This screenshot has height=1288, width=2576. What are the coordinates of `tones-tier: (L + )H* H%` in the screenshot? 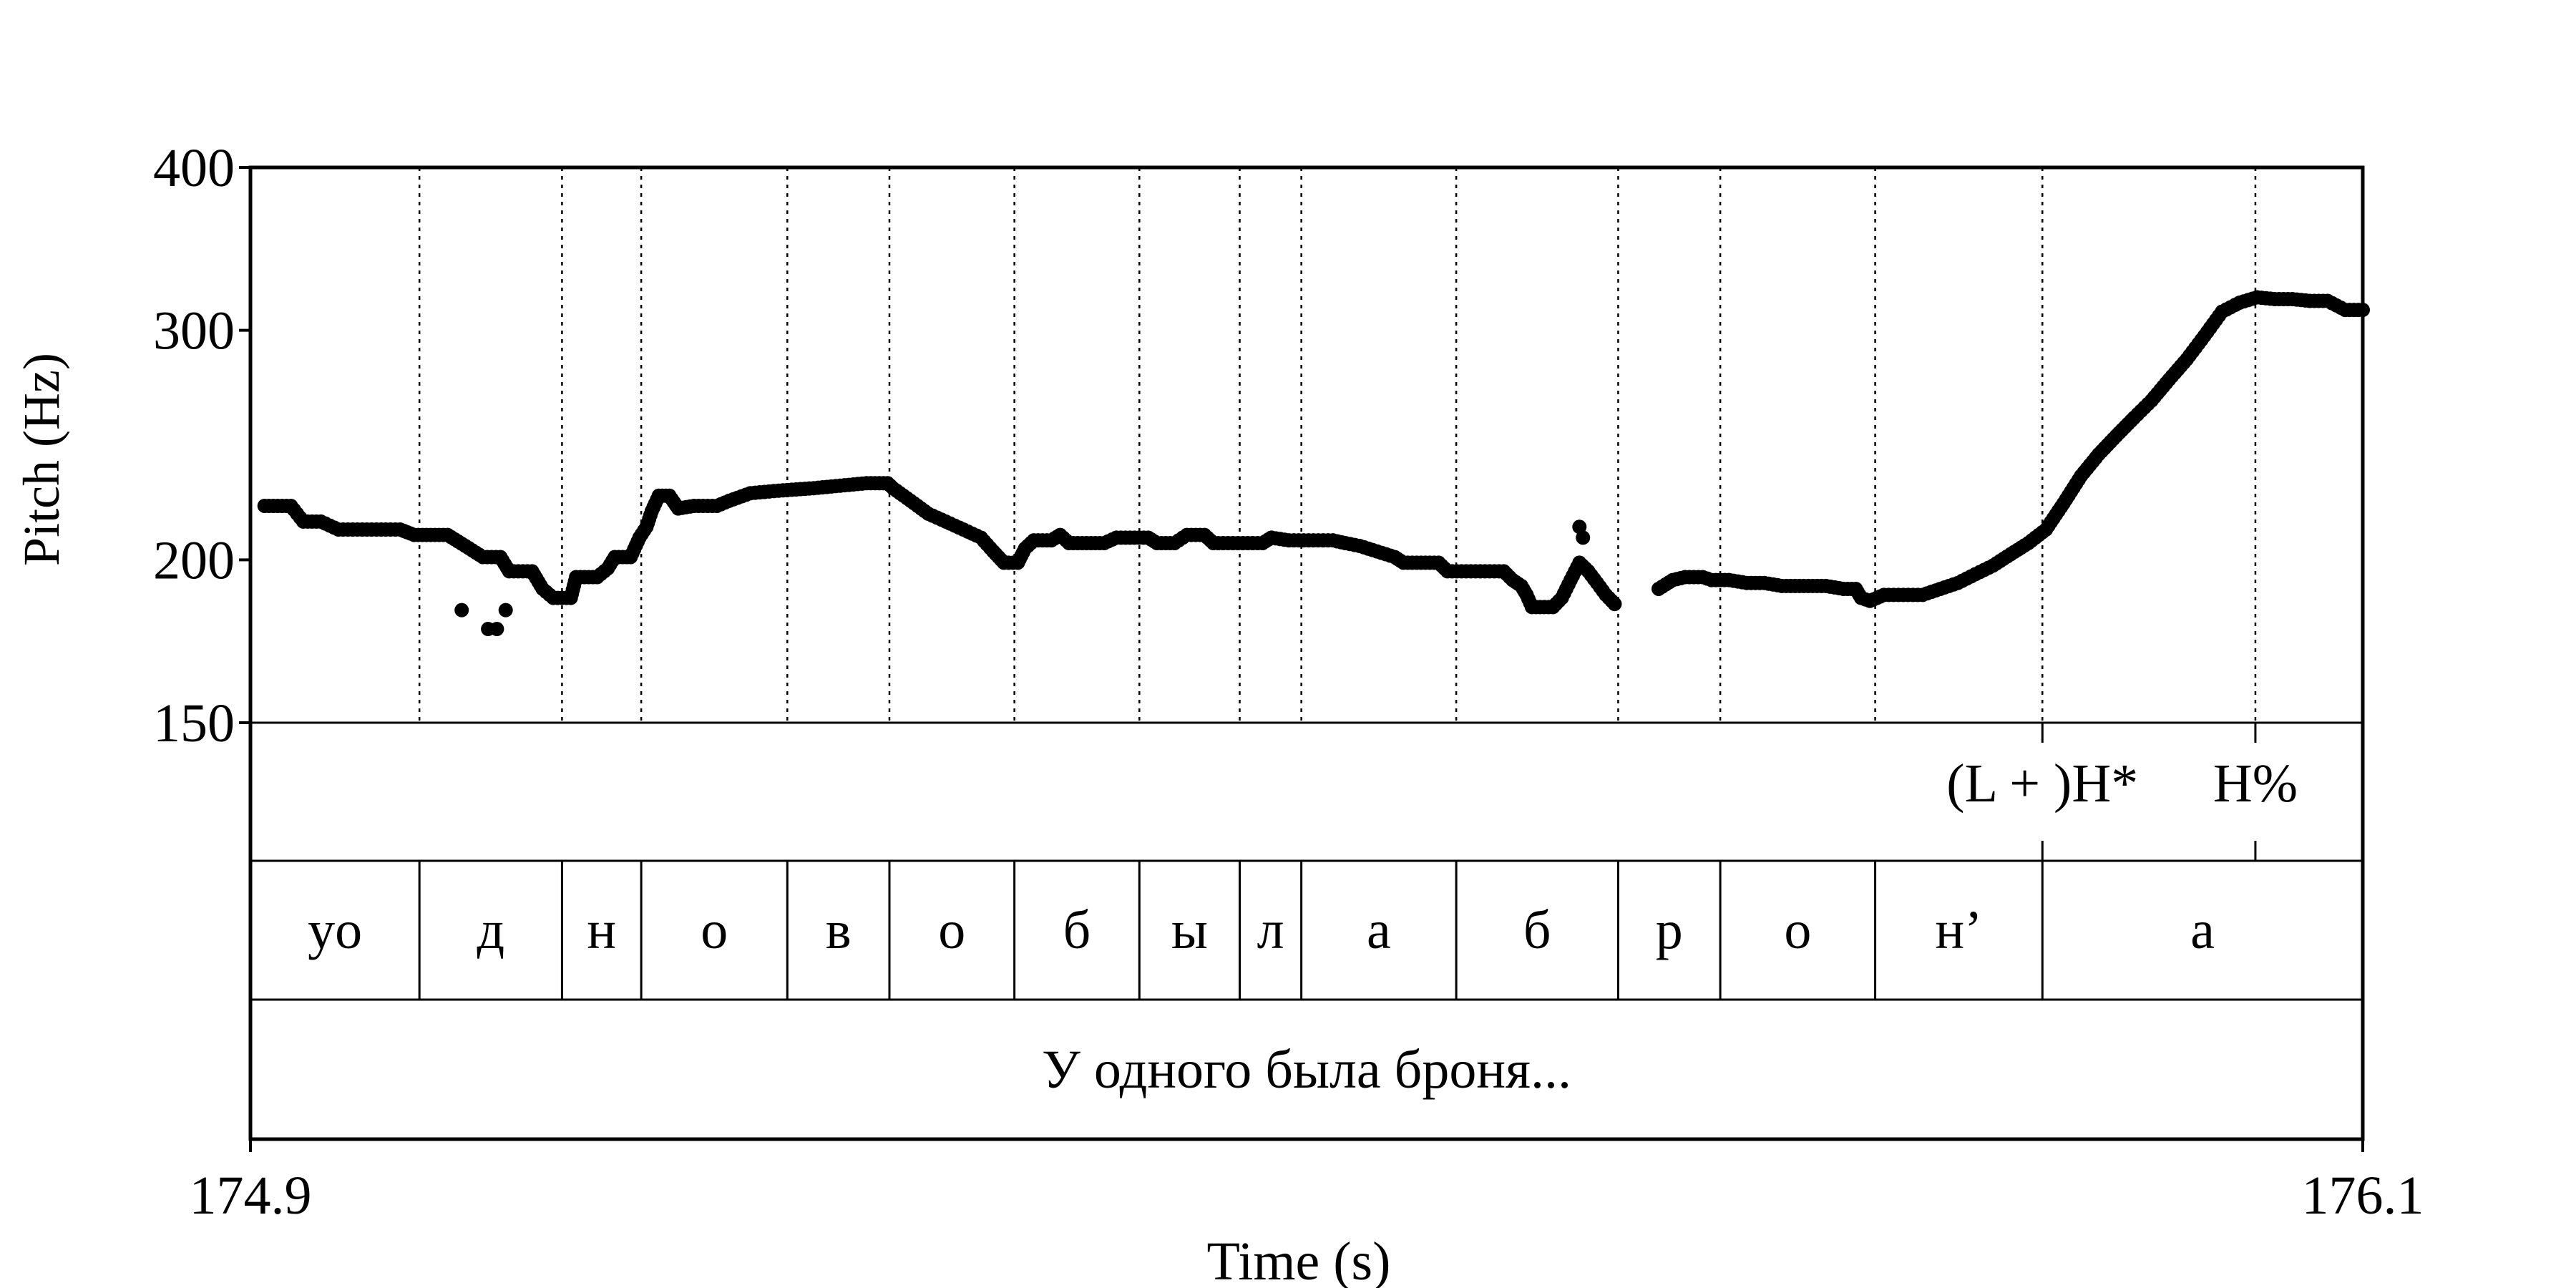 It's located at (2122, 792).